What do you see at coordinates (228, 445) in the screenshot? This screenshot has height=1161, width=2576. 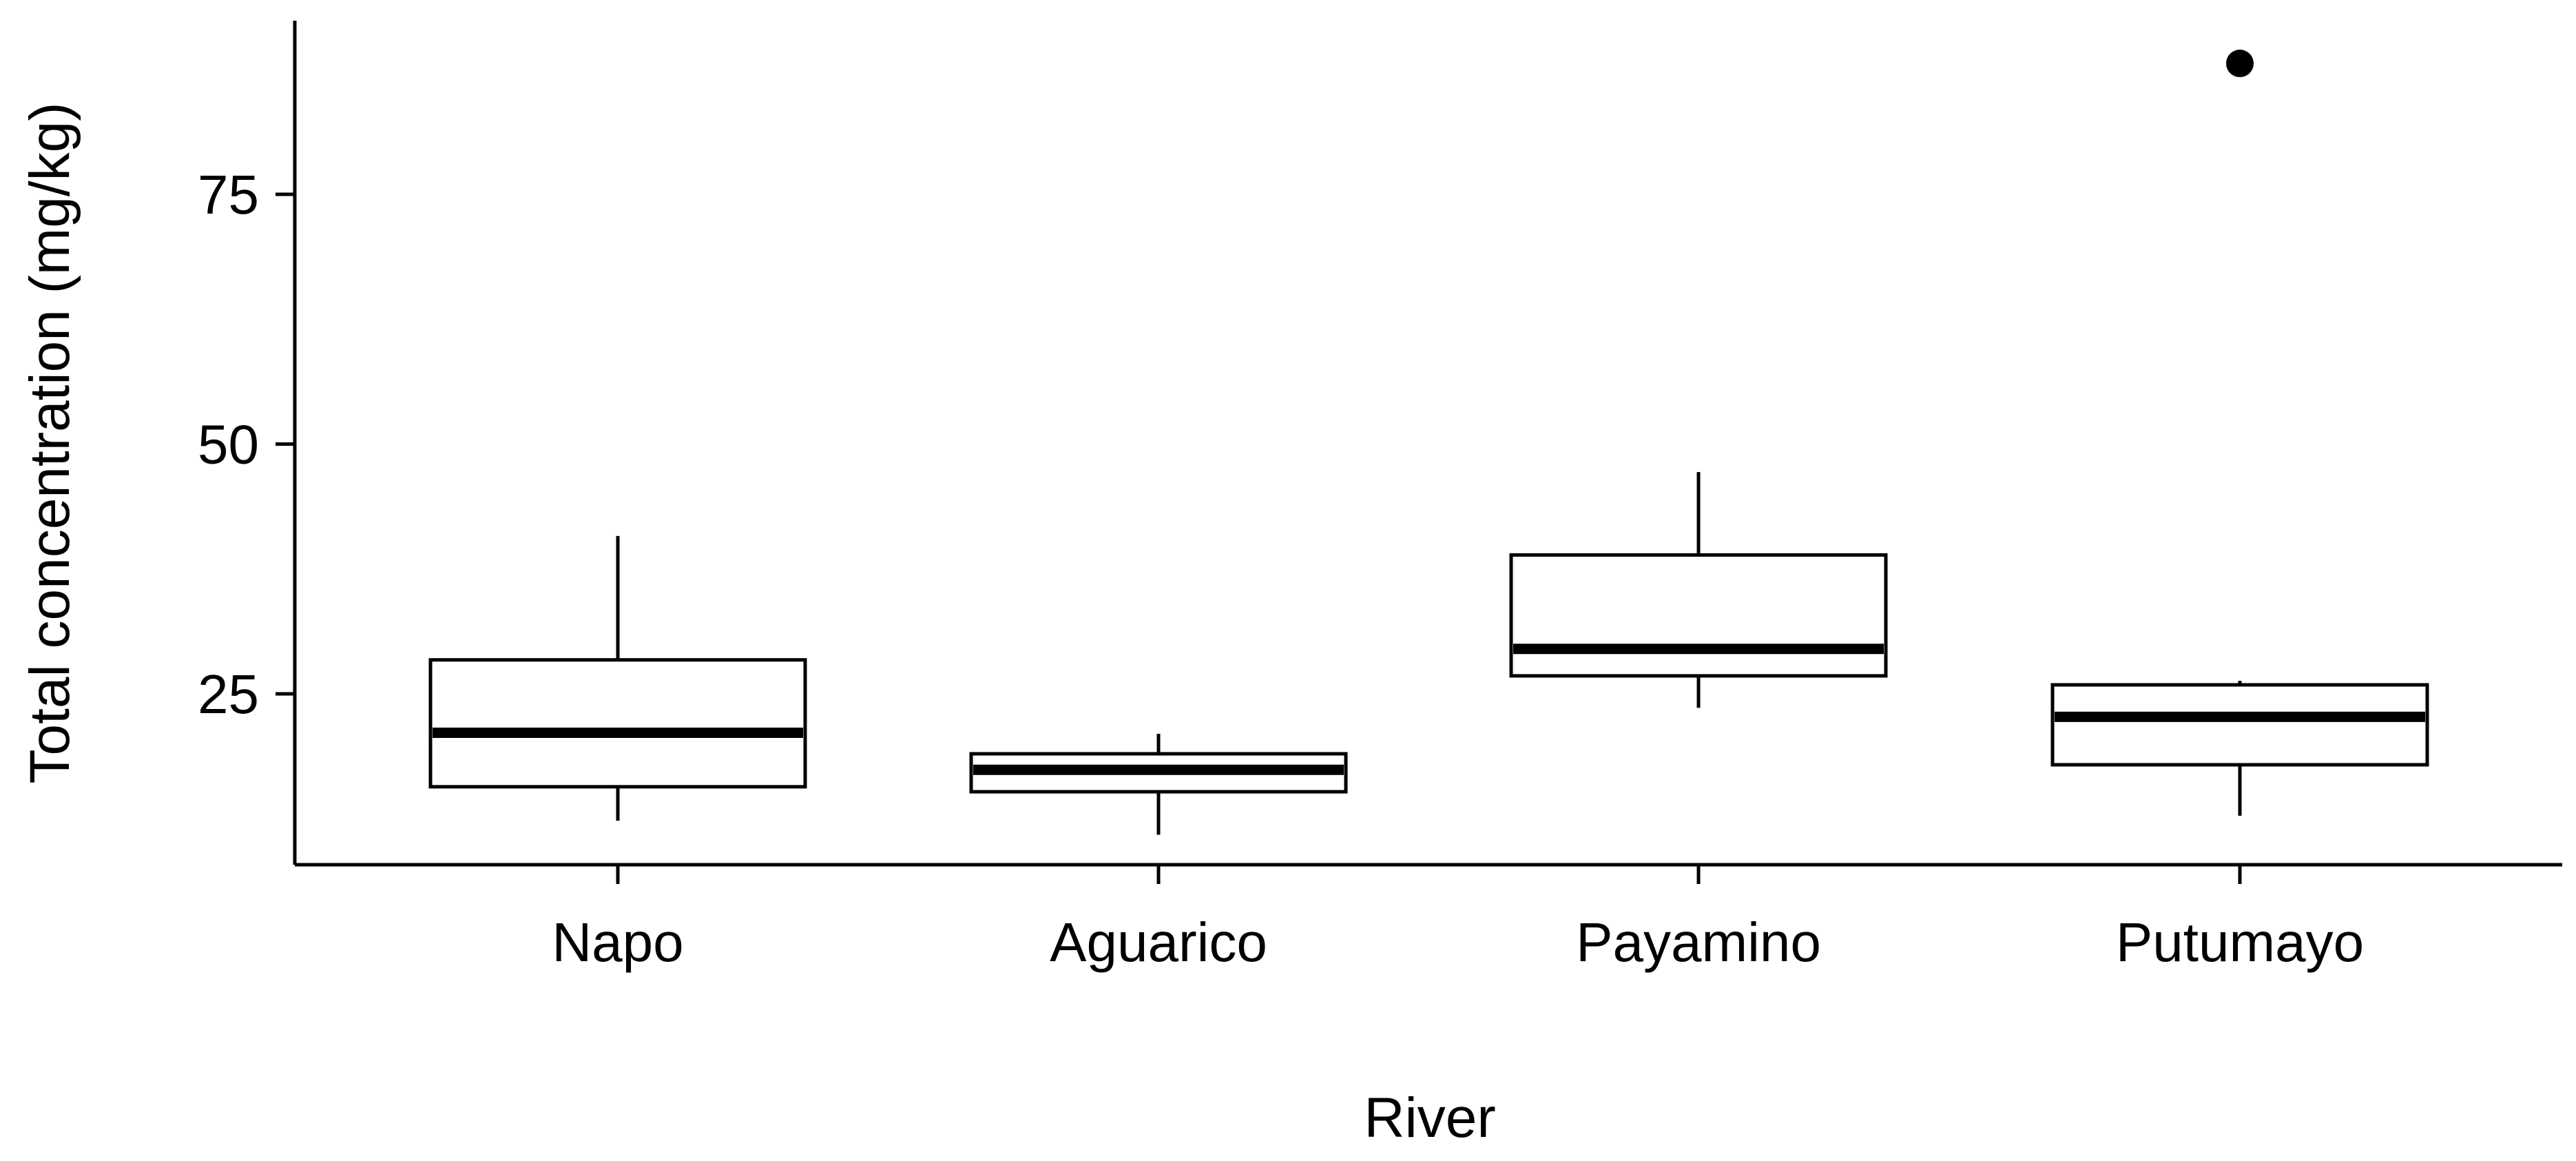 I see `y-tick-label: 50` at bounding box center [228, 445].